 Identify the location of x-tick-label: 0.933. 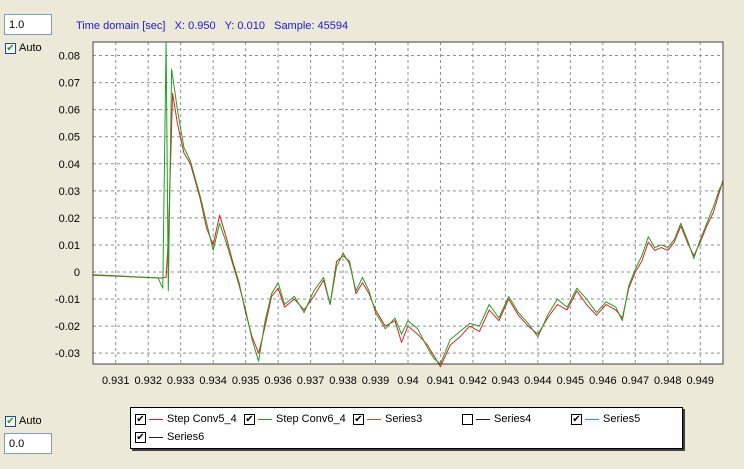
(181, 381).